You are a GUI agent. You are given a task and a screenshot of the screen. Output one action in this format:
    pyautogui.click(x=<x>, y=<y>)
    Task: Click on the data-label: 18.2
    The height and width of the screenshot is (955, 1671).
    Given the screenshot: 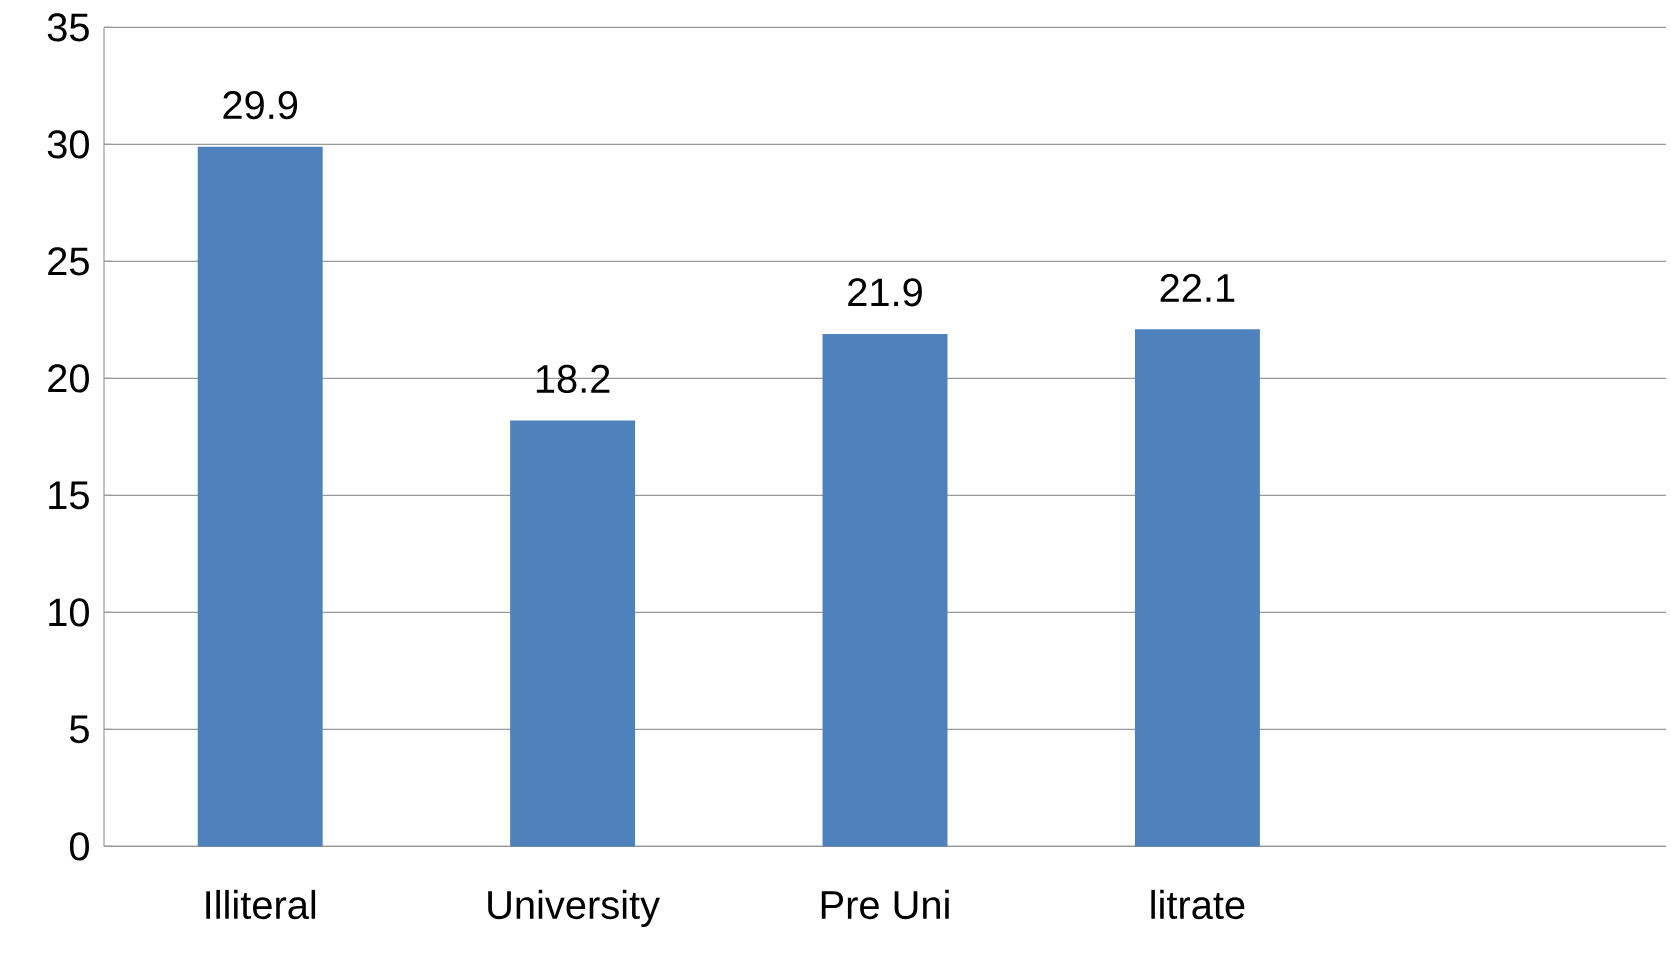 What is the action you would take?
    pyautogui.click(x=573, y=378)
    